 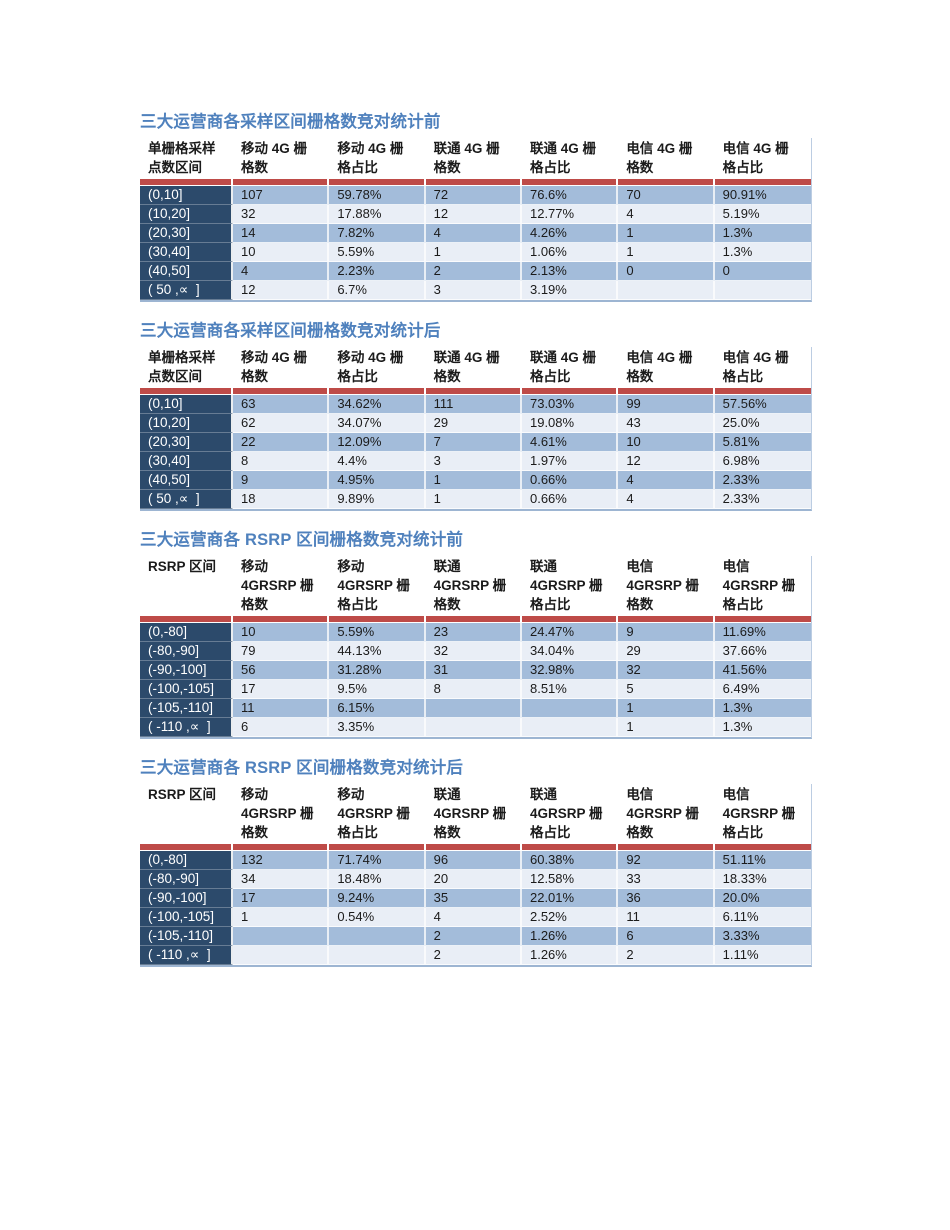 What do you see at coordinates (377, 252) in the screenshot?
I see `table-cell: 5.59%` at bounding box center [377, 252].